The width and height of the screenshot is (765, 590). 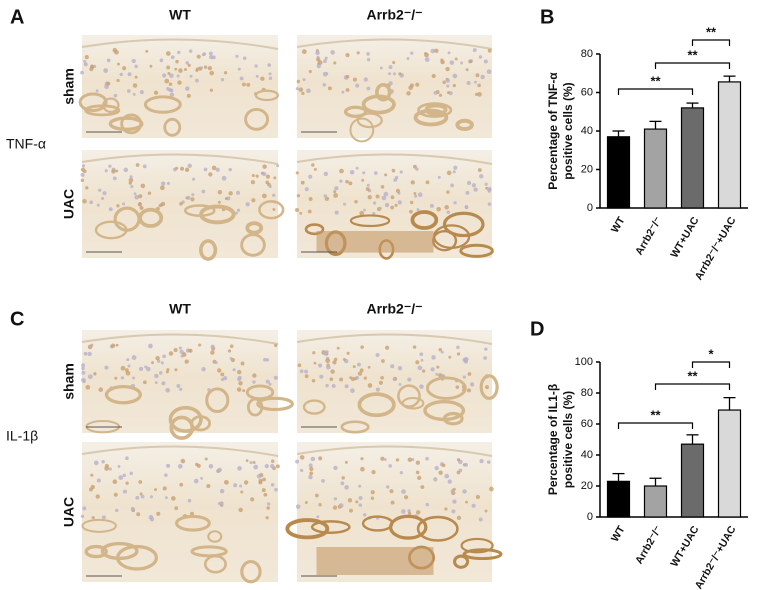 I want to click on significance-bracket, so click(x=711, y=42).